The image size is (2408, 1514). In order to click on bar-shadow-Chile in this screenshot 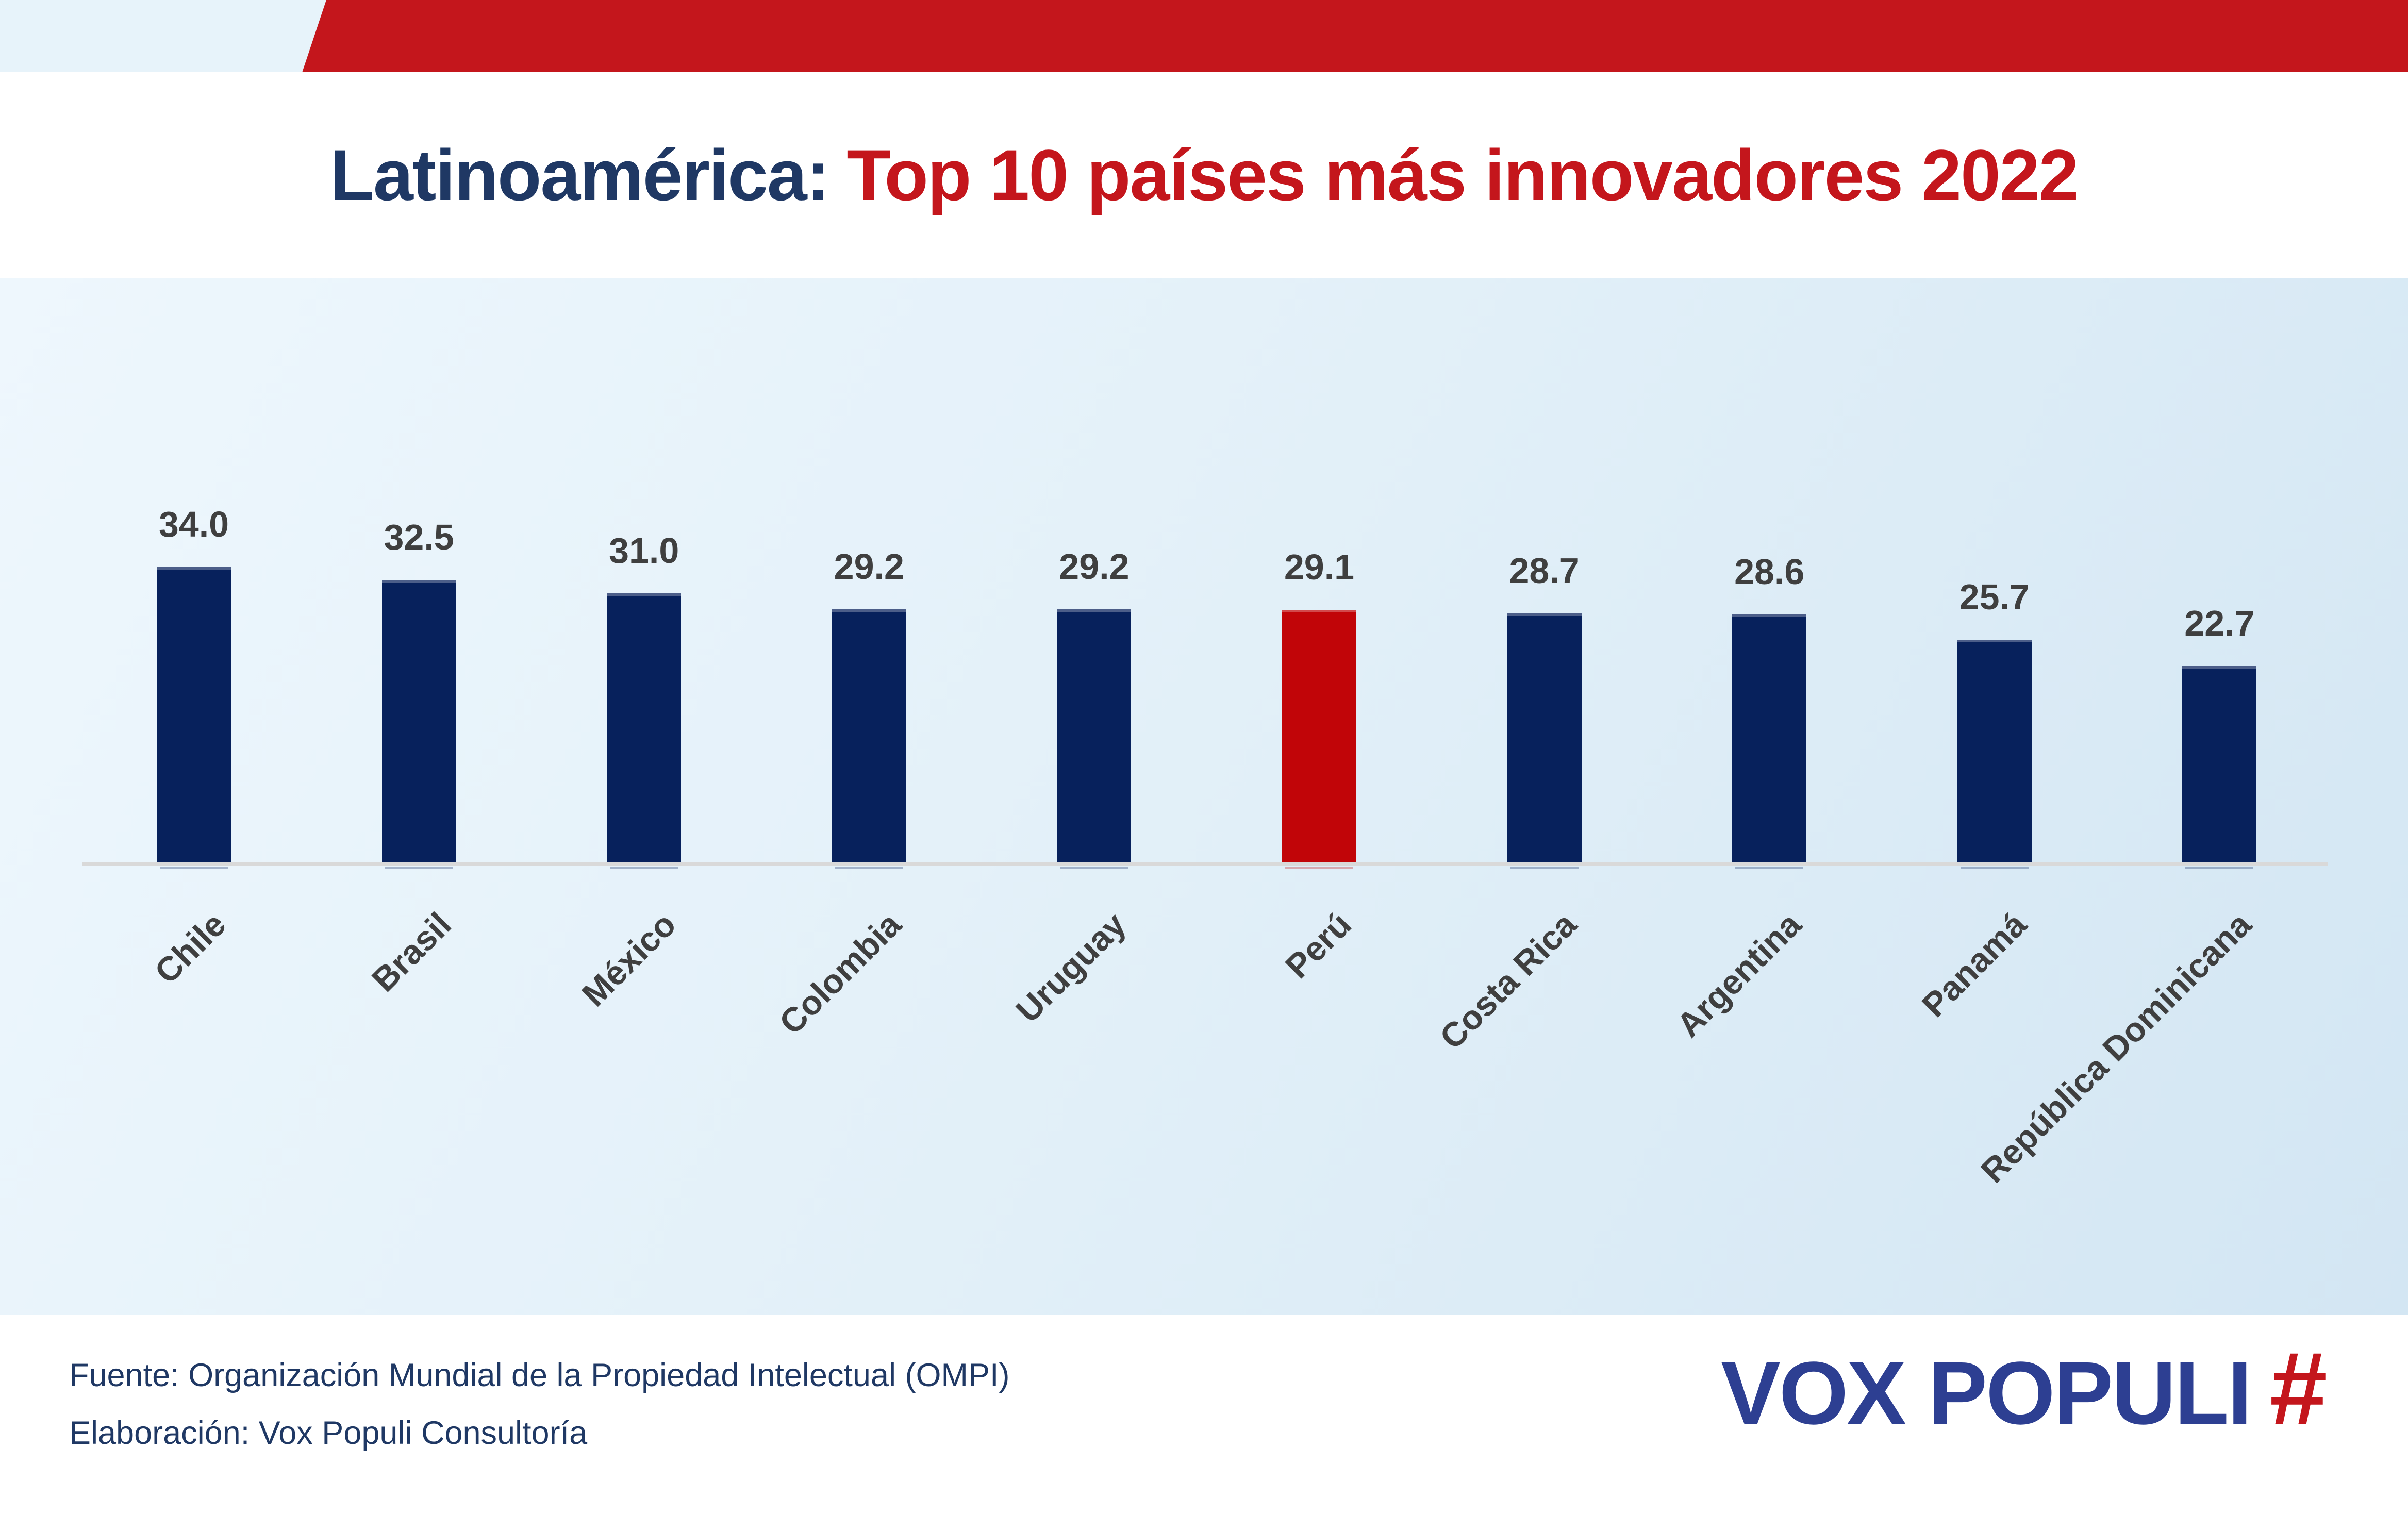, I will do `click(194, 868)`.